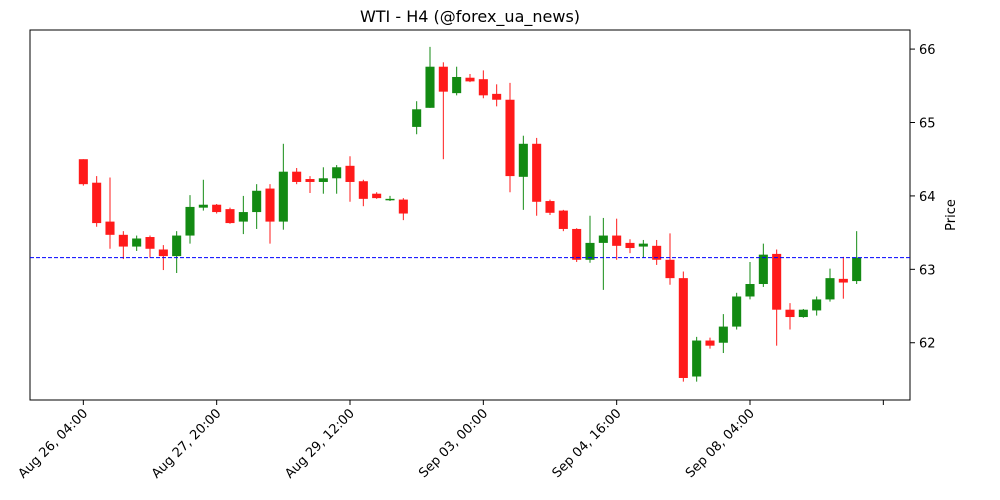 This screenshot has height=500, width=1000. I want to click on y-tick-label: 66, so click(927, 50).